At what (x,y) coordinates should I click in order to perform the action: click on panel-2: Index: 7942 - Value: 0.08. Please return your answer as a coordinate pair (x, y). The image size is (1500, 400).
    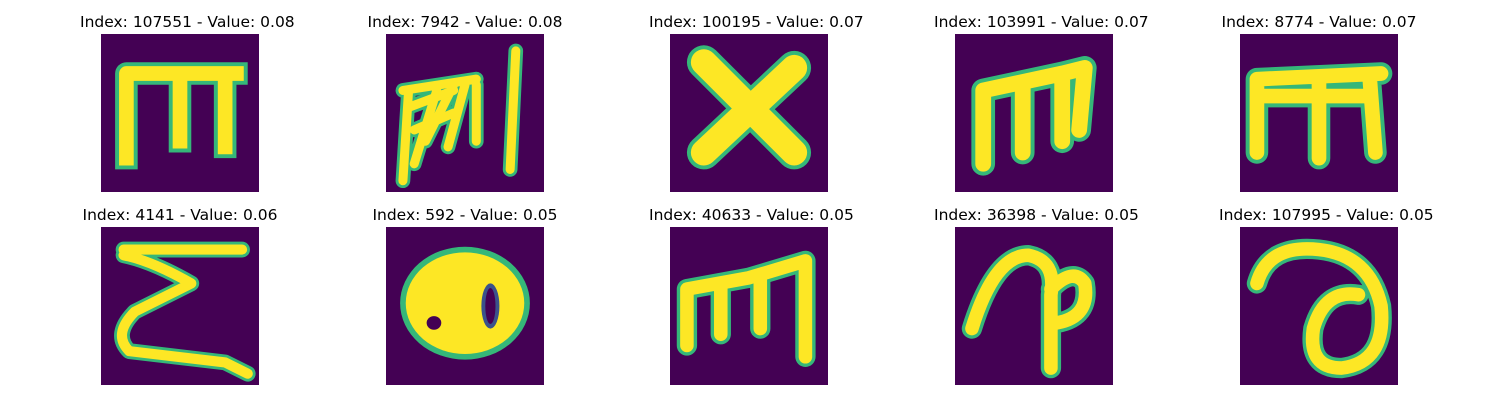
    Looking at the image, I should click on (465, 104).